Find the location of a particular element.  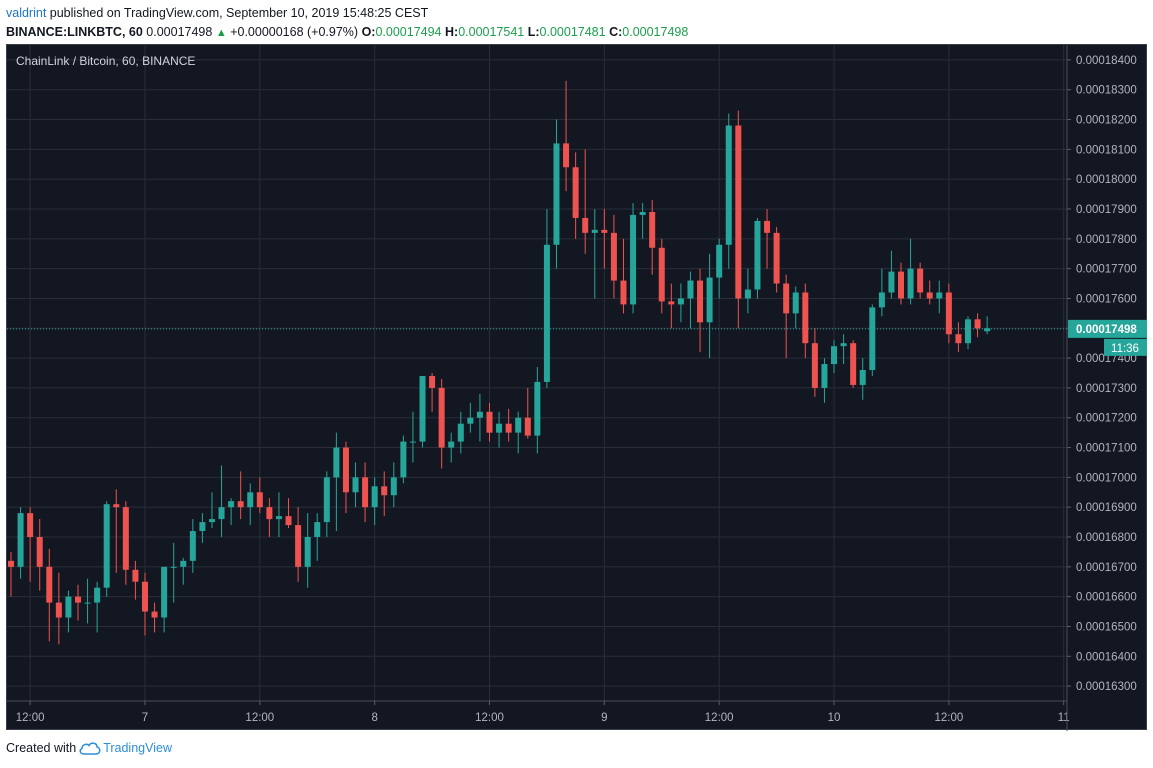

cloud-icon is located at coordinates (90, 748).